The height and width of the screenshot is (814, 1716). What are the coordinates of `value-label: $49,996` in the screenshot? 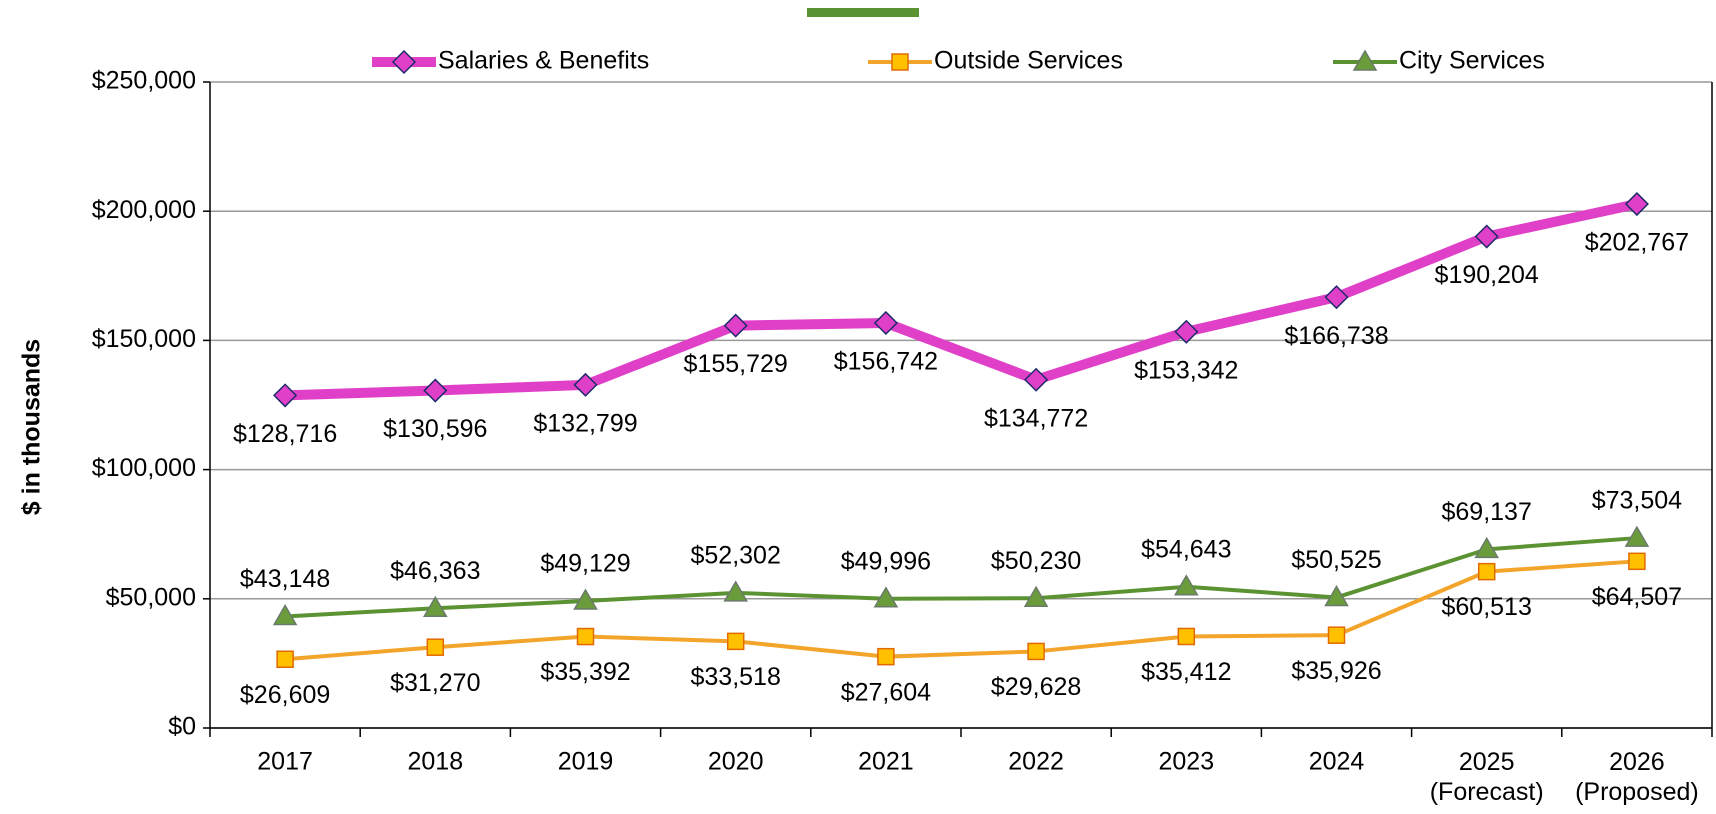 It's located at (886, 561).